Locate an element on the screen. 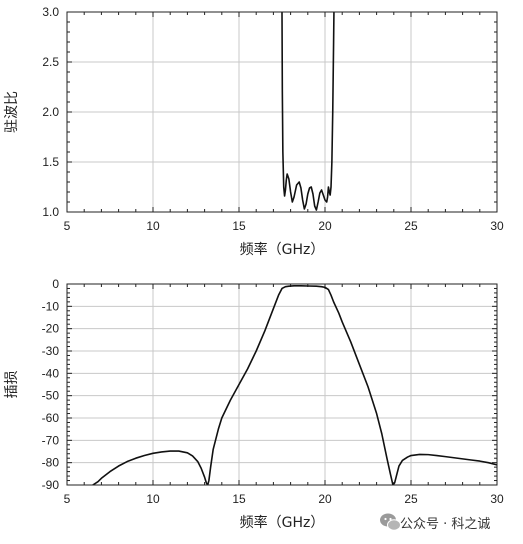 The image size is (523, 544). y-tick-label: -80 is located at coordinates (51, 463).